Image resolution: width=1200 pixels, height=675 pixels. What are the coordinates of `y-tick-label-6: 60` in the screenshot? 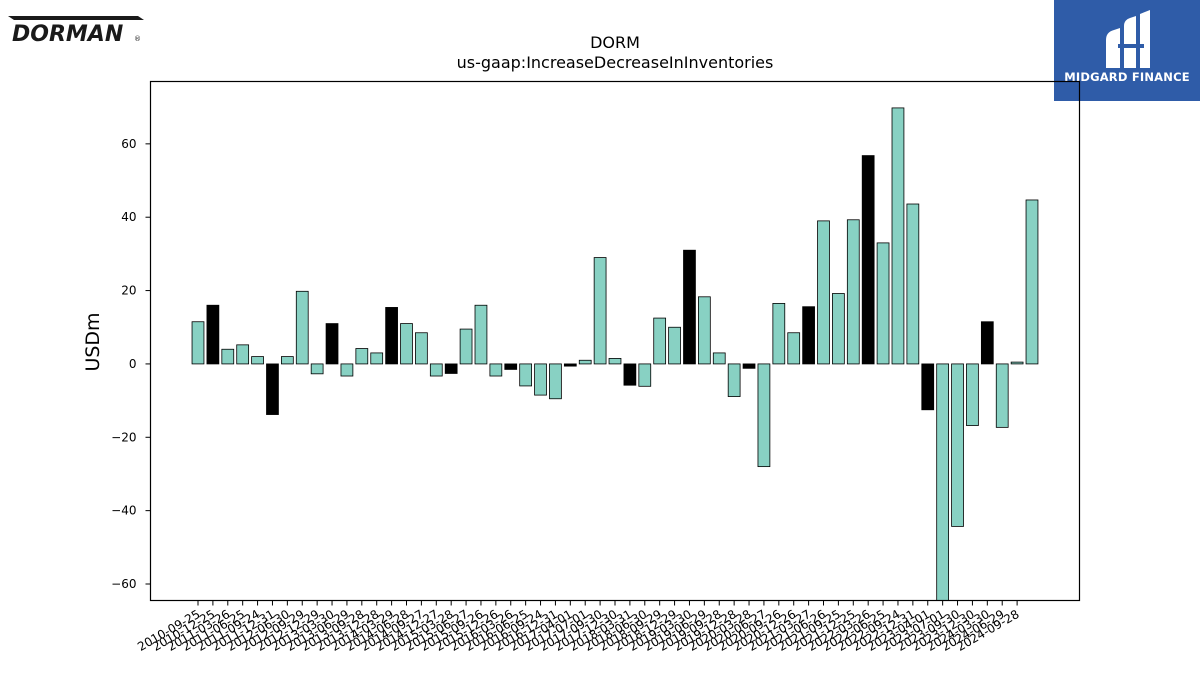 It's located at (128, 144).